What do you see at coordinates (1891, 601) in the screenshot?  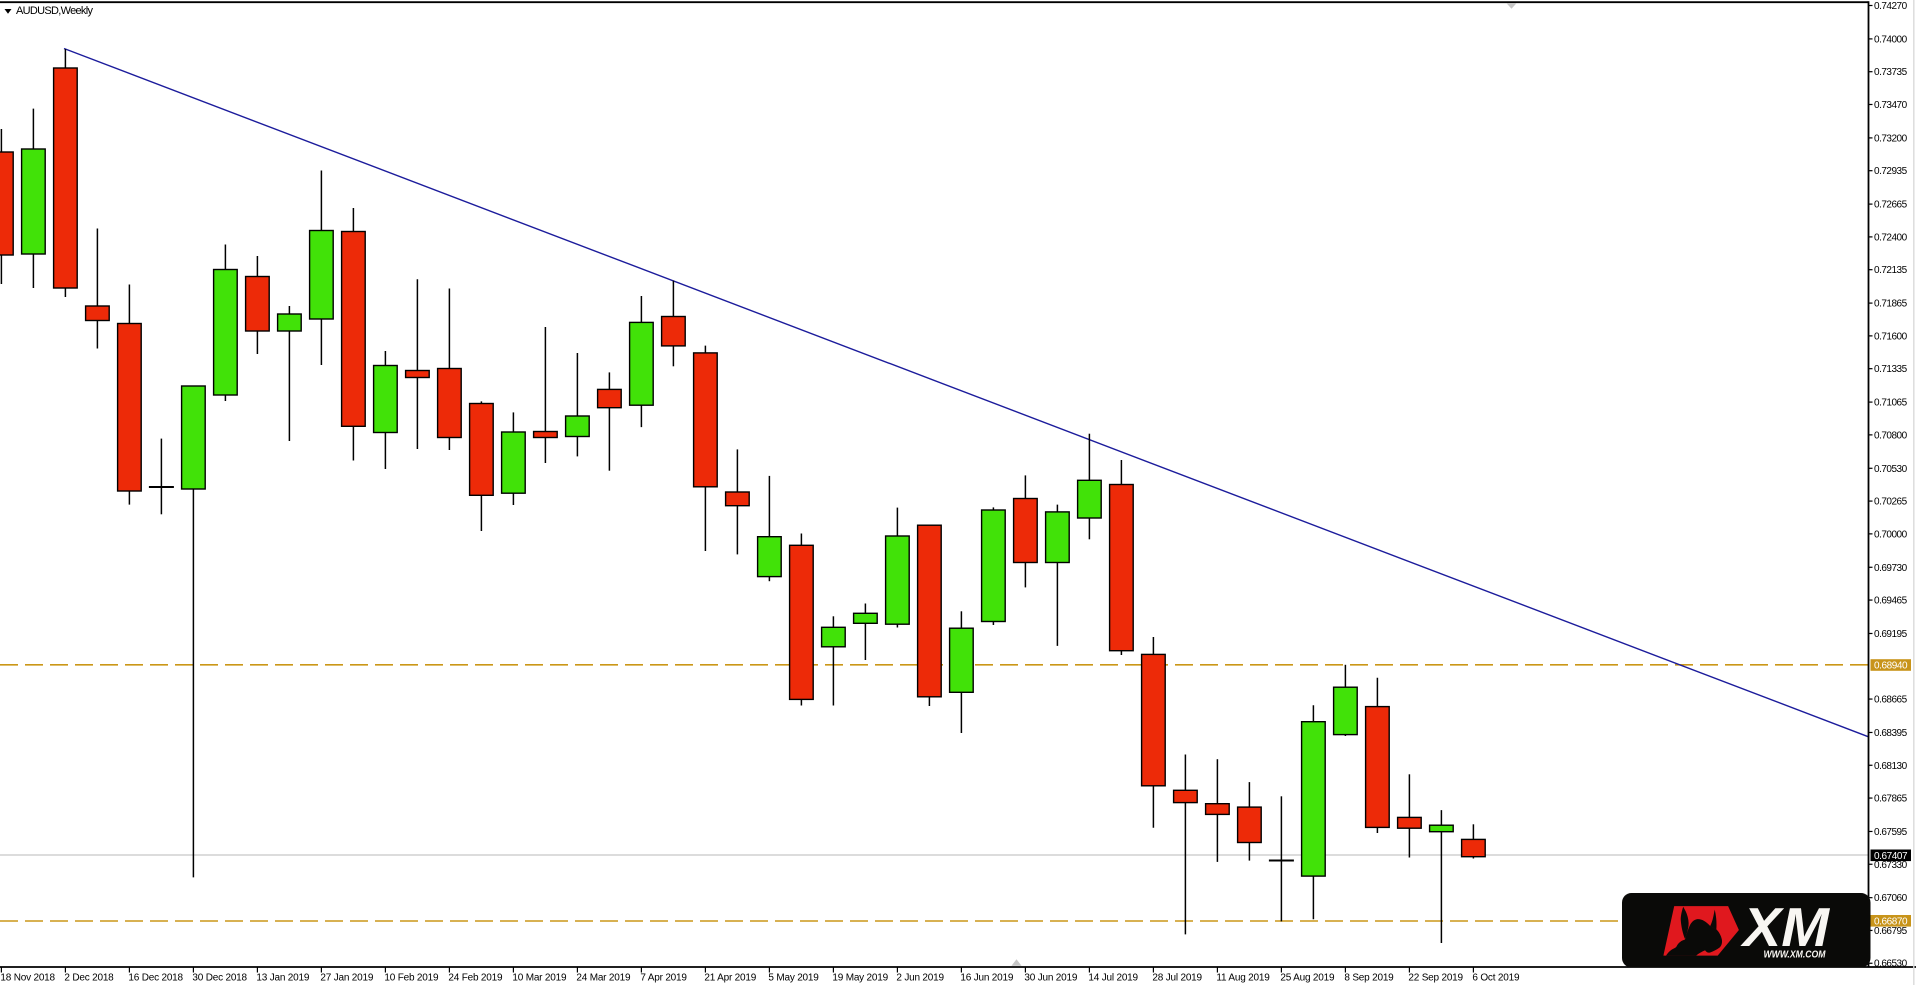 I see `svg-text: 0.69465` at bounding box center [1891, 601].